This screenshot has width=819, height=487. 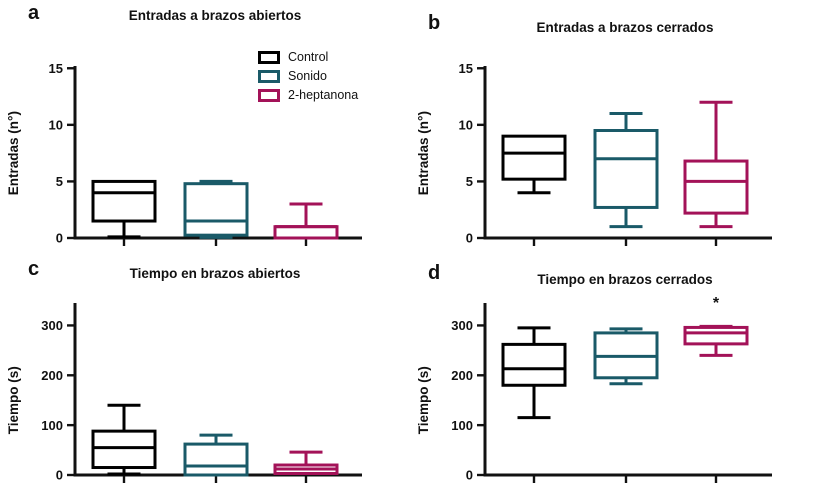 I want to click on panel-label-c: c, so click(x=34, y=269).